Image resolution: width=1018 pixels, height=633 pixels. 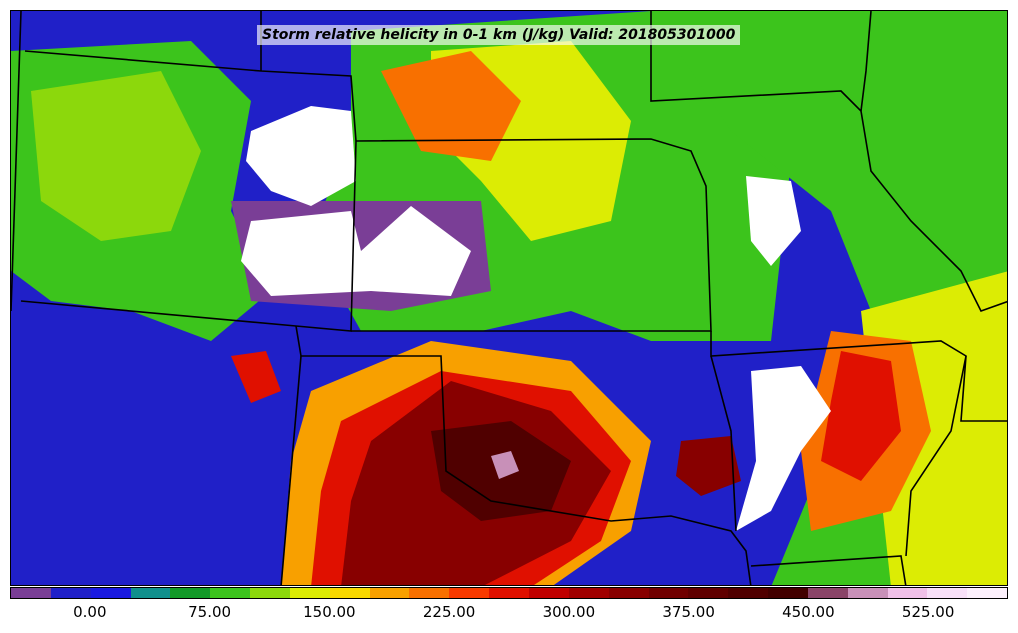 I want to click on colorbar-tick-label: 300.00, so click(x=569, y=612).